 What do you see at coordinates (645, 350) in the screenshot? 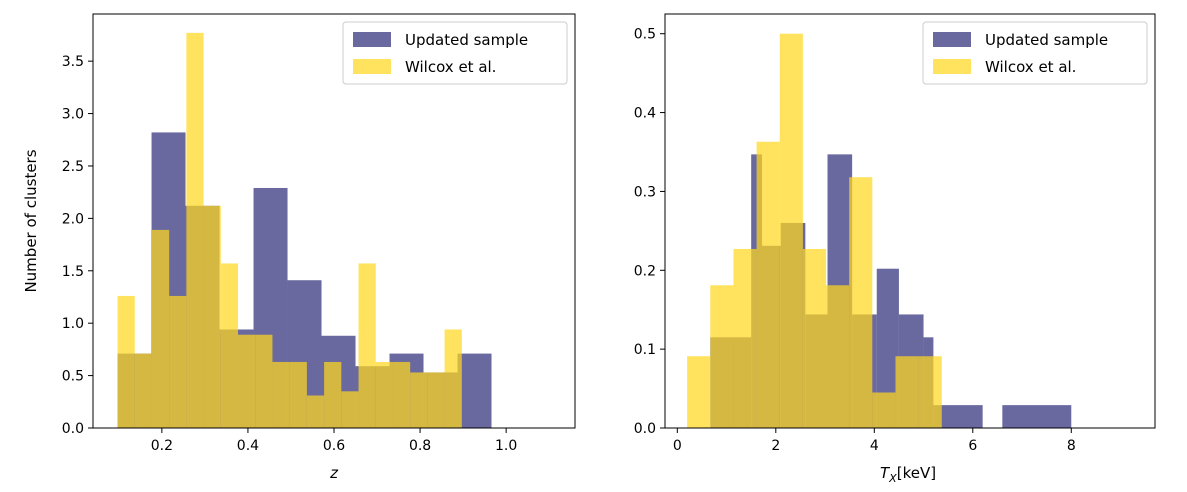
I see `y-tick-label: 0.1` at bounding box center [645, 350].